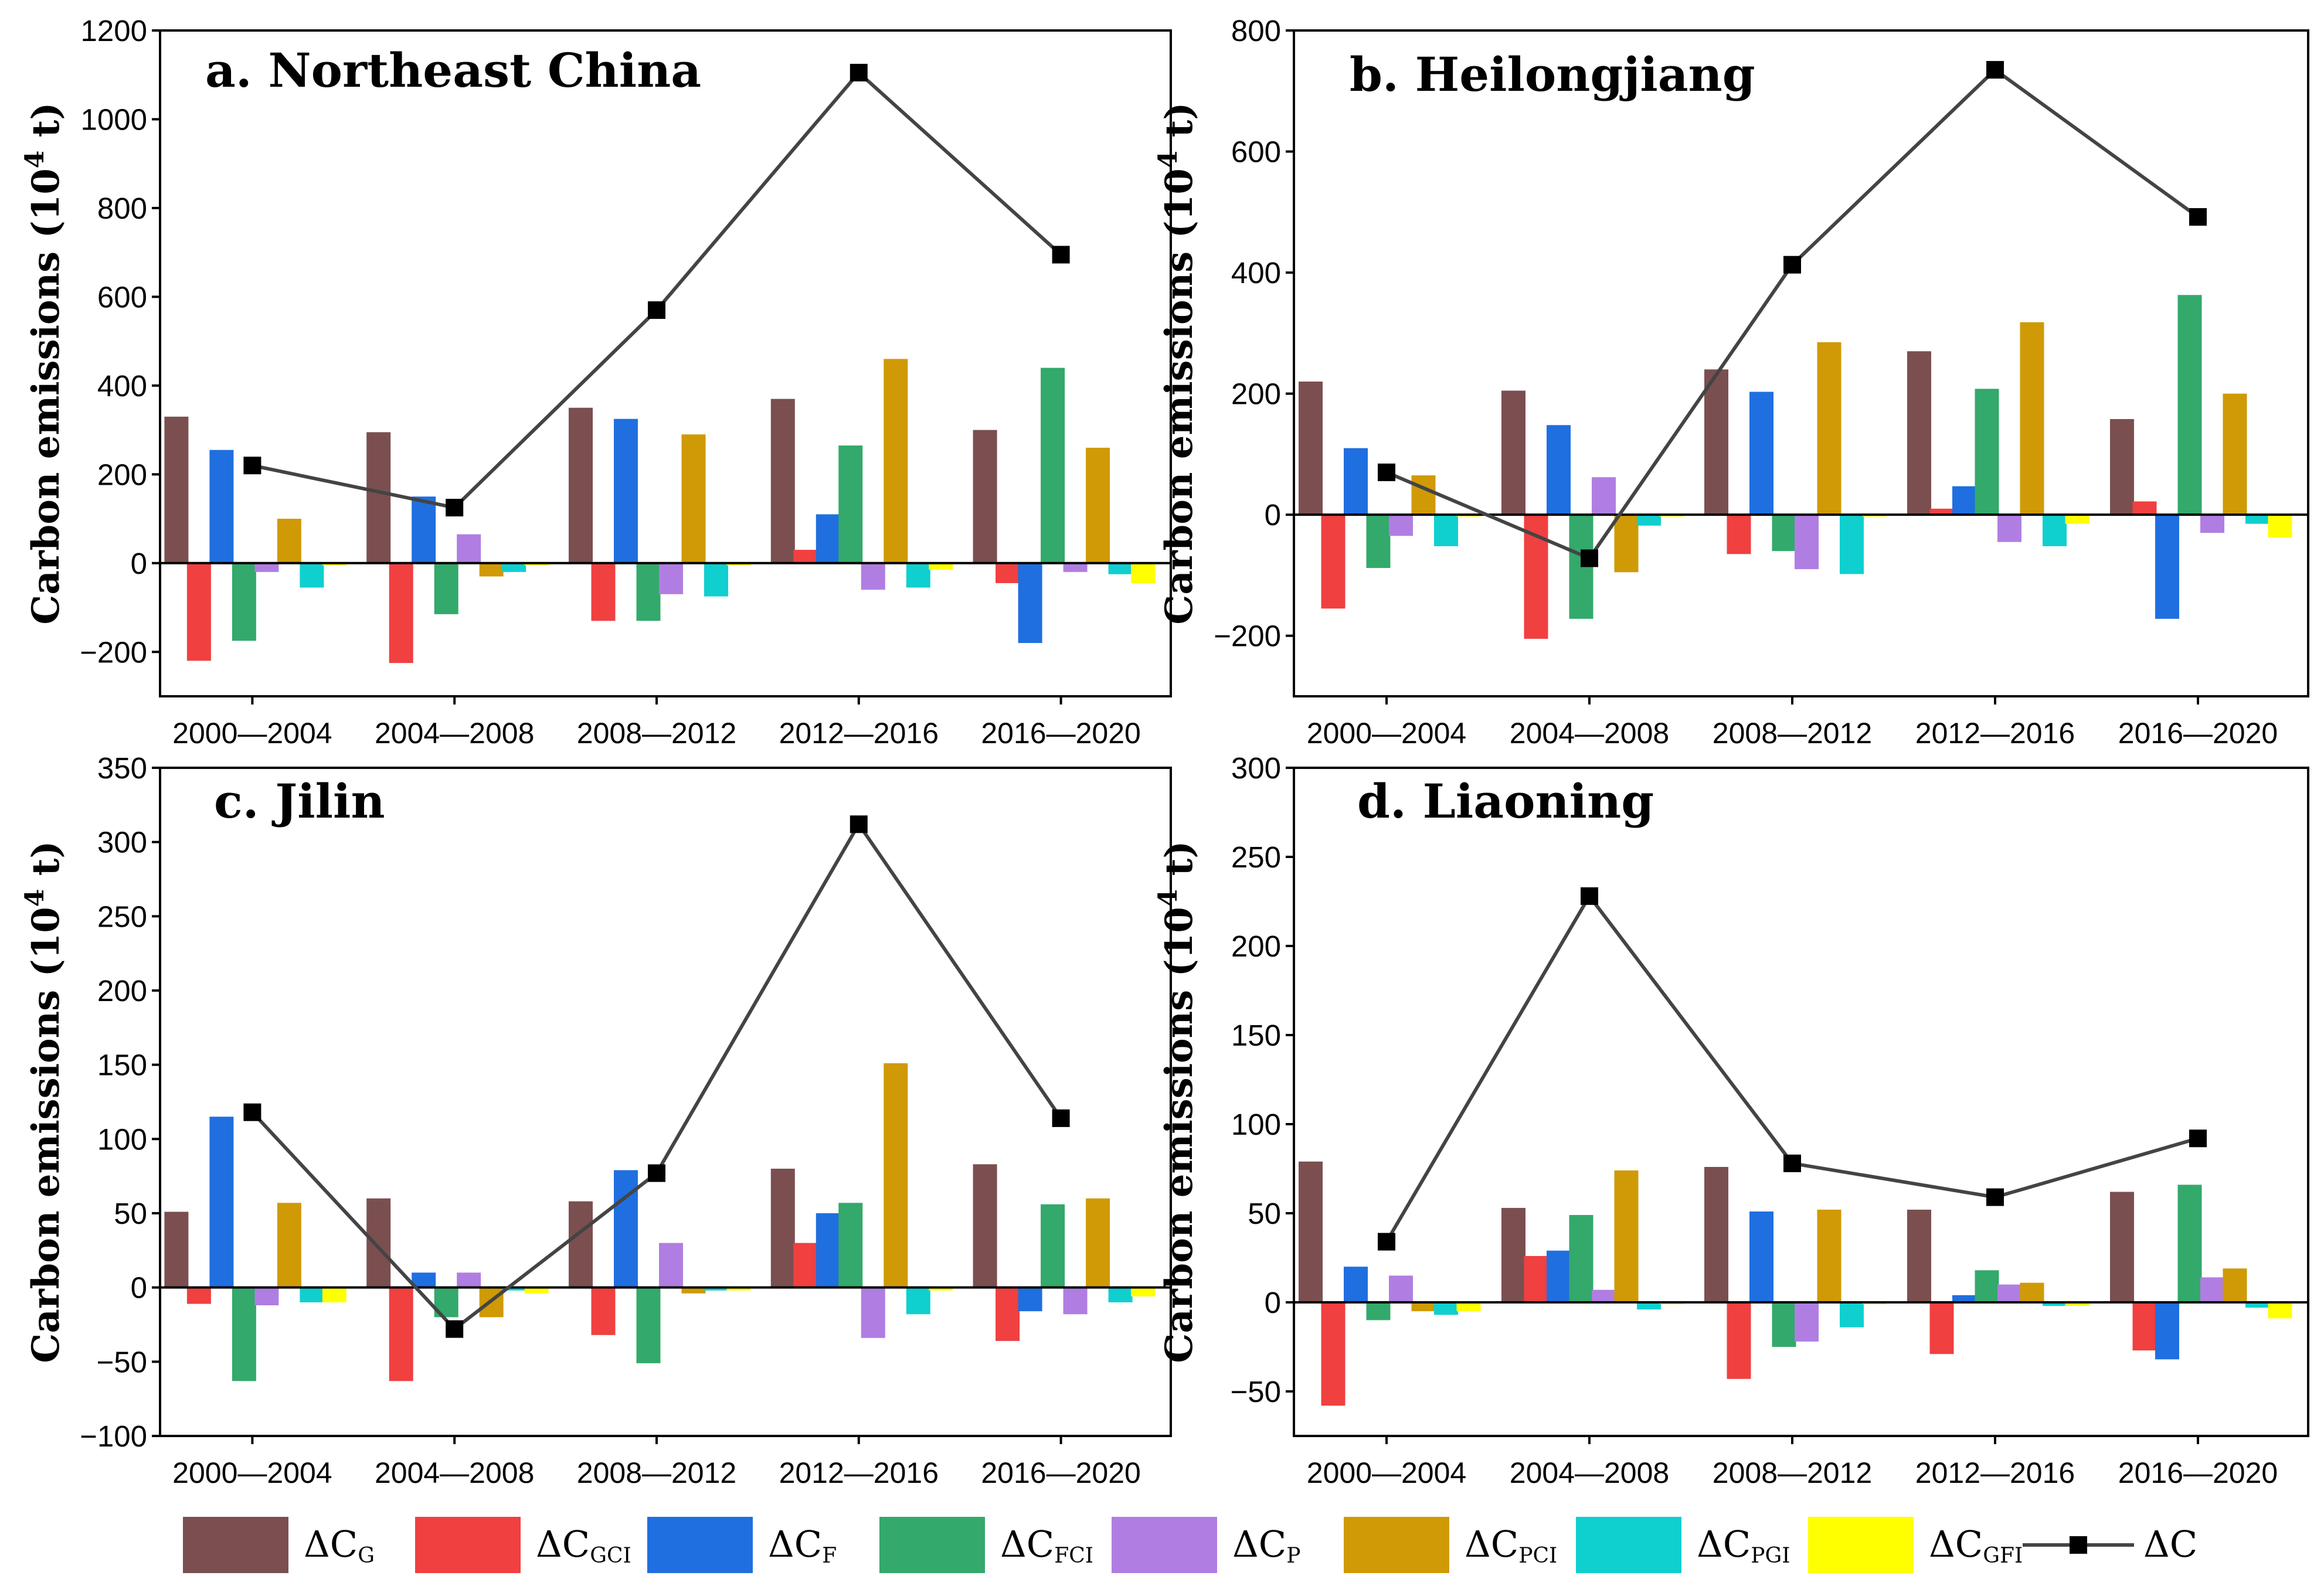  What do you see at coordinates (120, 1102) in the screenshot?
I see `y-ticks: −100 −50 0 50 100 150 200 250 300 350` at bounding box center [120, 1102].